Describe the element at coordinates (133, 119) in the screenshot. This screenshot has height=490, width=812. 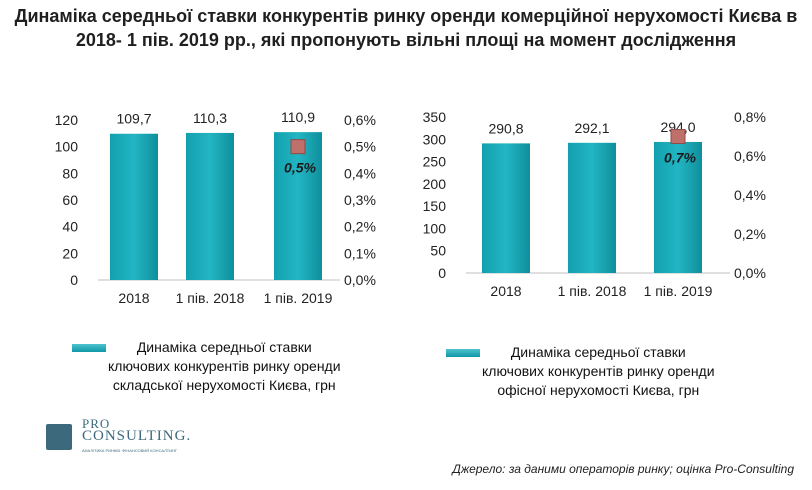
I see `bar-data-label: 109,7` at that location.